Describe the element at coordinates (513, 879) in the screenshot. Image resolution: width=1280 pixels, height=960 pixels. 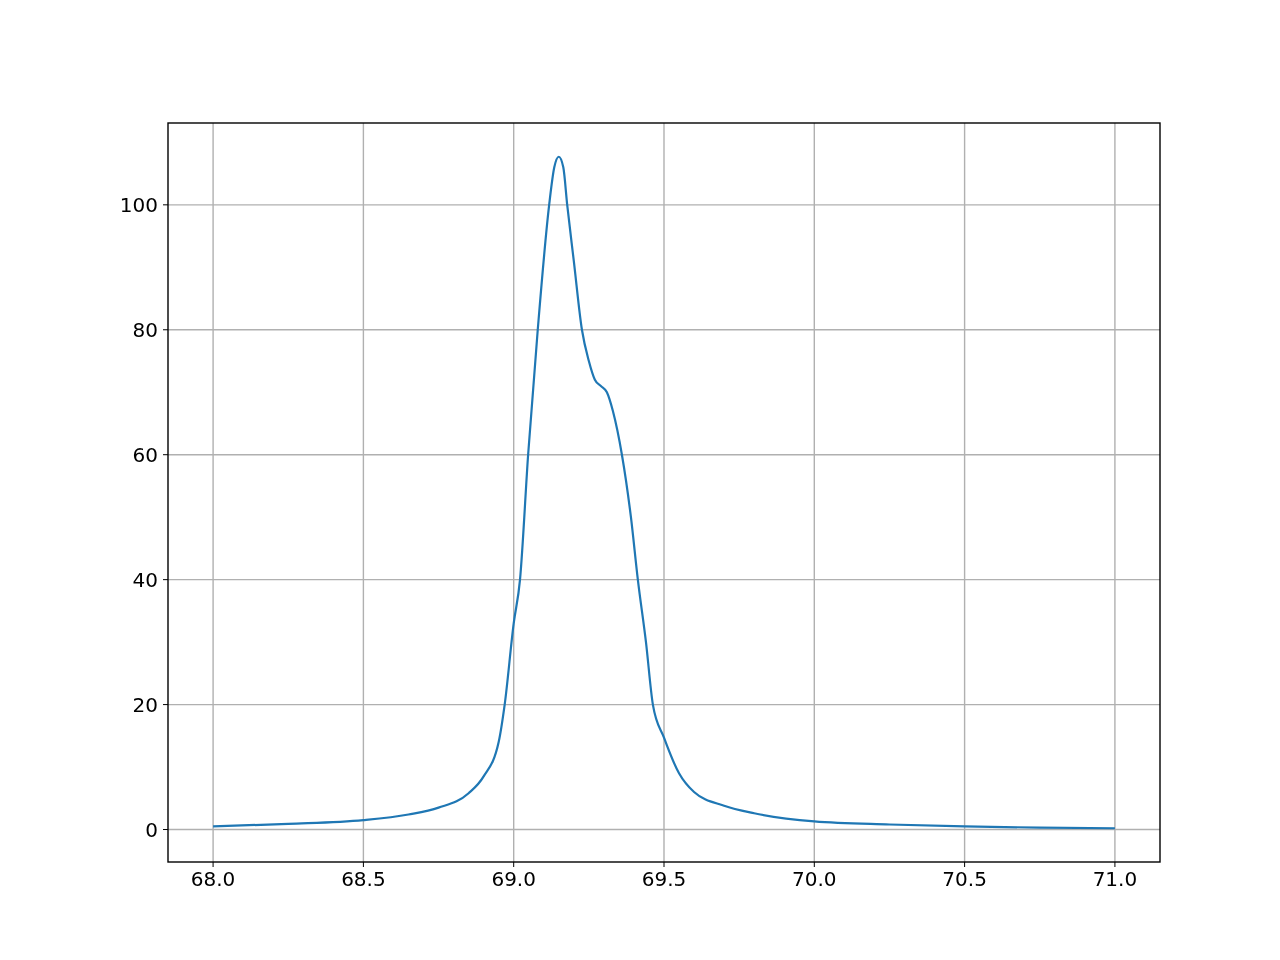
I see `x-tick-label: 69.0` at that location.